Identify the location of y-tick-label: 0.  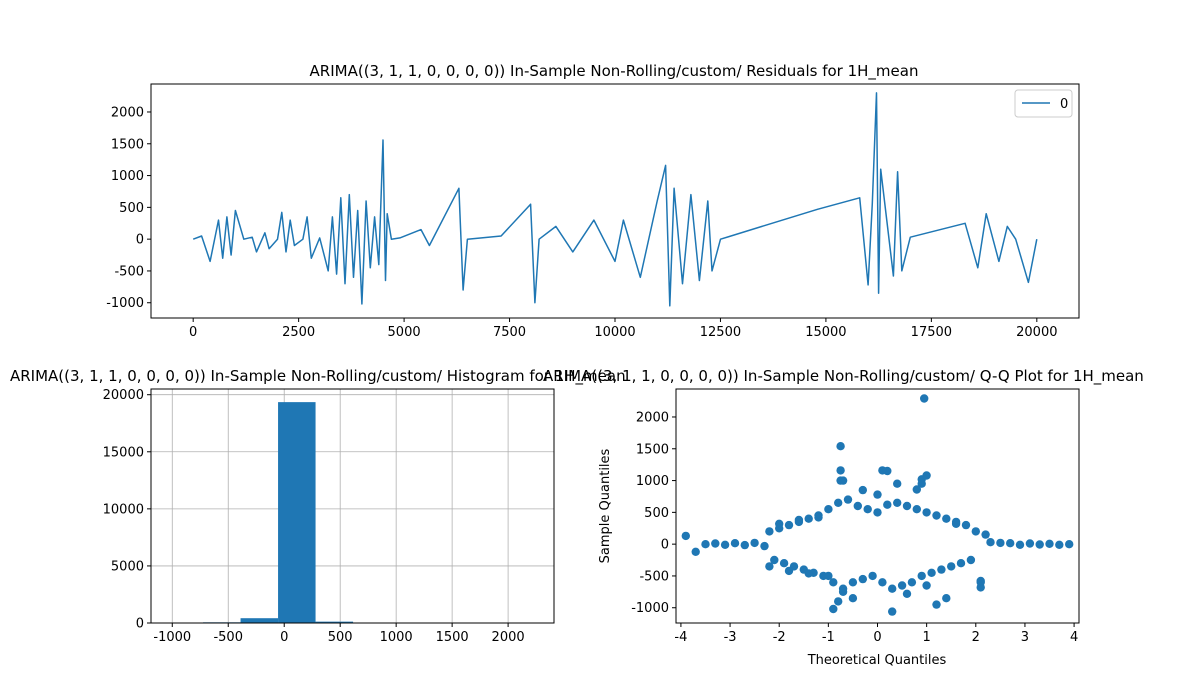
(140, 240).